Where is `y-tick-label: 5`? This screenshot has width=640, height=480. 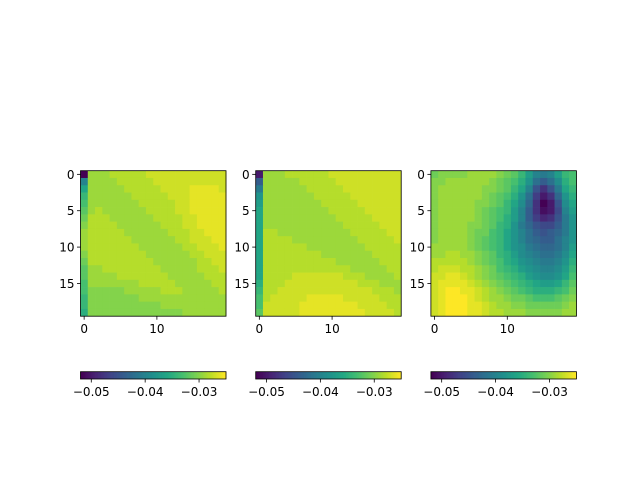
y-tick-label: 5 is located at coordinates (421, 211).